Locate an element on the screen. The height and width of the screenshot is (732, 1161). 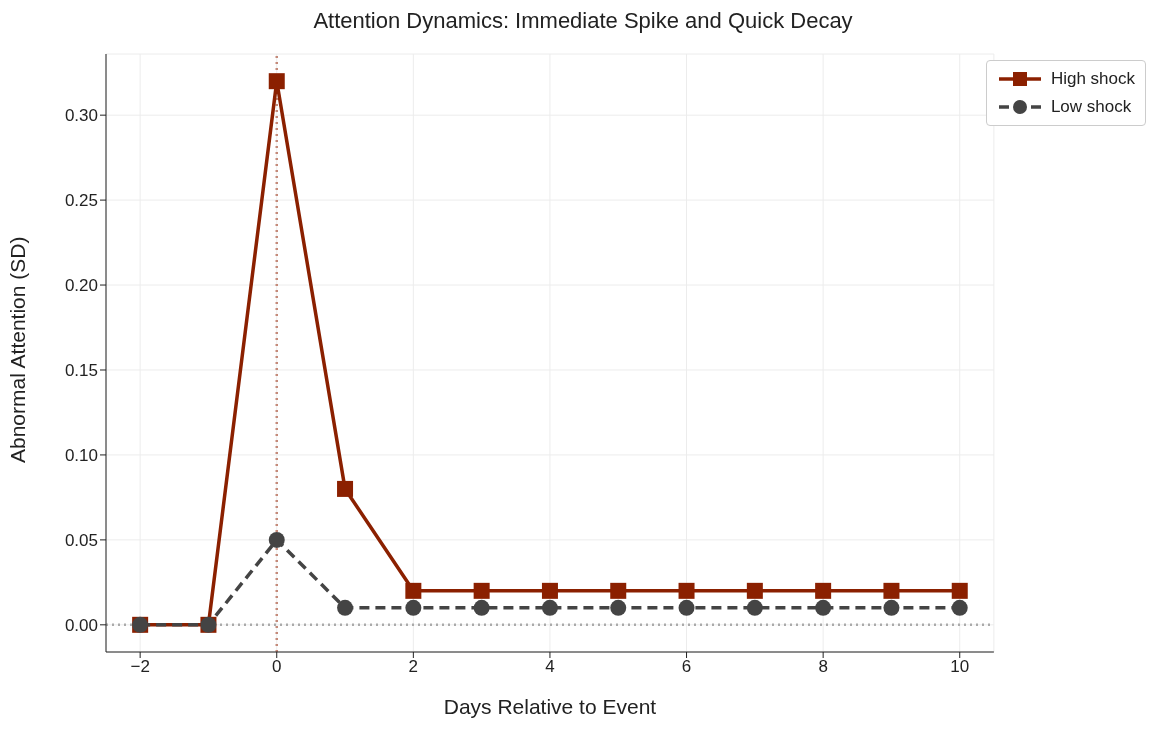
y-tick-label: 0.00 is located at coordinates (81, 625).